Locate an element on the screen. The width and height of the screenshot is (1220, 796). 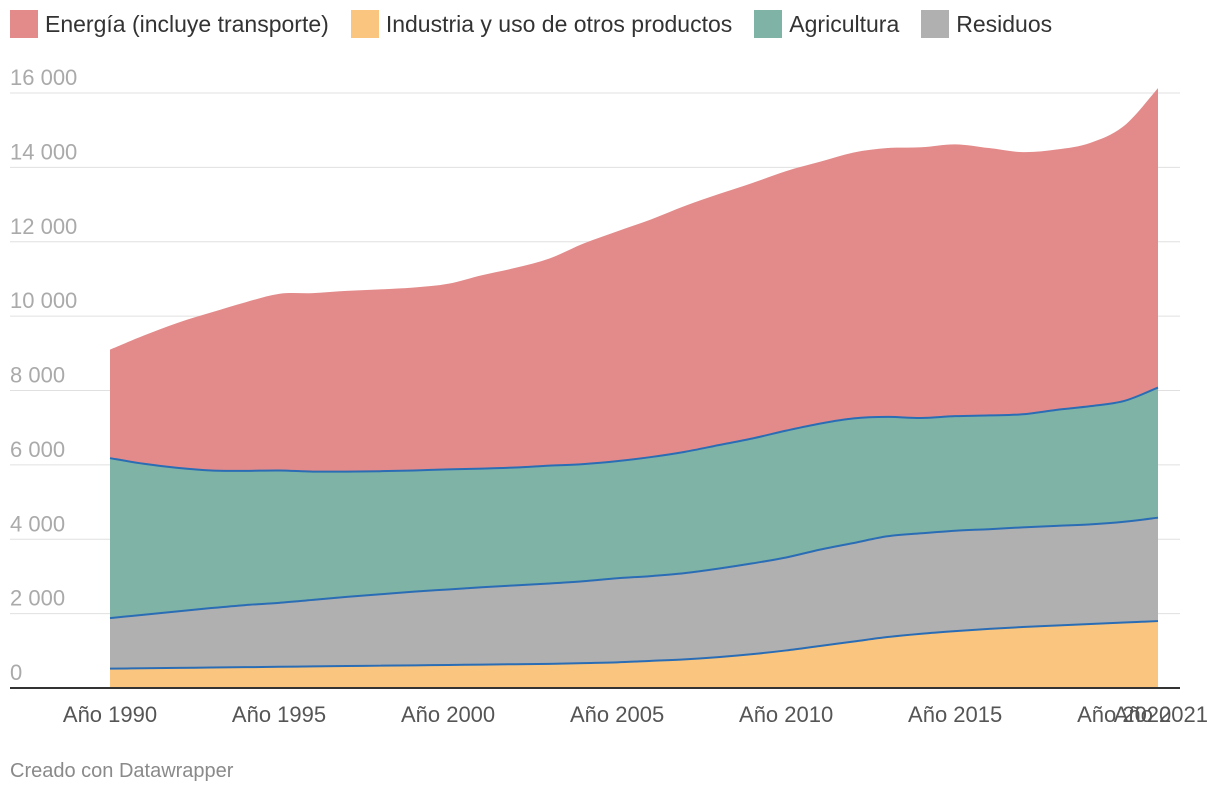
boundary-line-residuos is located at coordinates (634, 568).